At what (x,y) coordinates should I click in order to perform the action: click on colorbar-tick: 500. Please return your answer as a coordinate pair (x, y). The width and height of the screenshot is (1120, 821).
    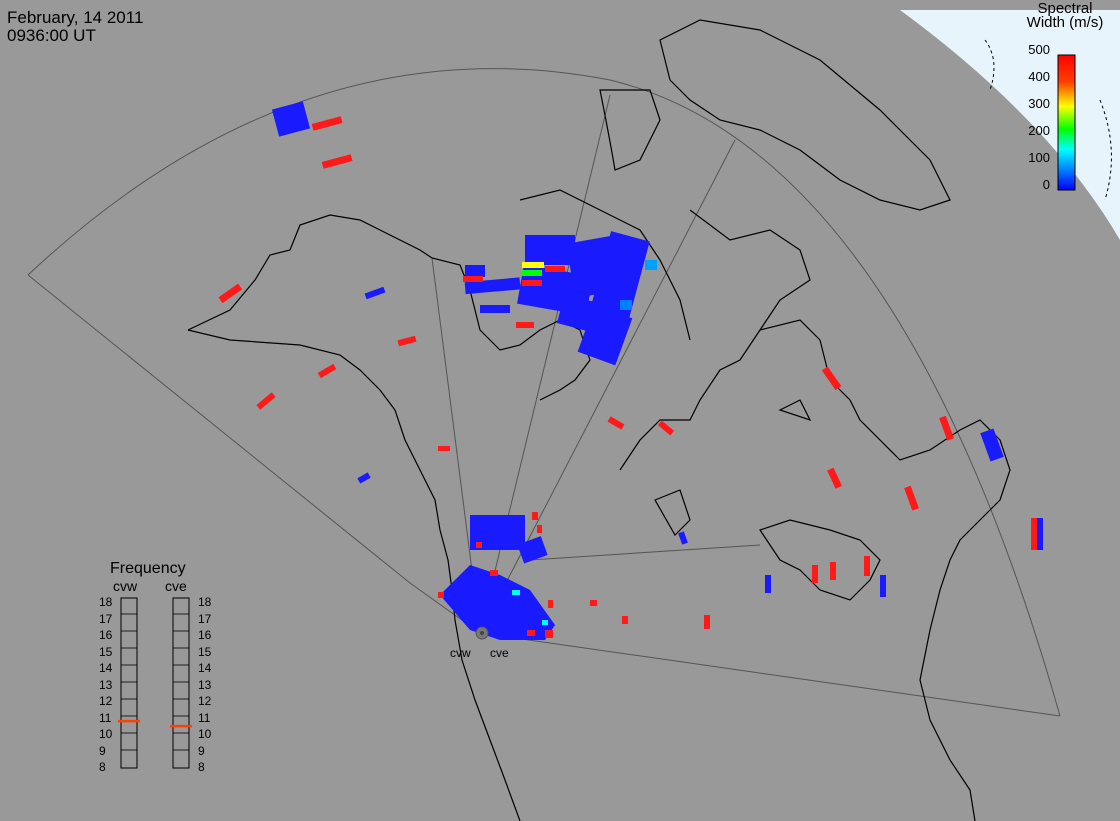
    Looking at the image, I should click on (1039, 49).